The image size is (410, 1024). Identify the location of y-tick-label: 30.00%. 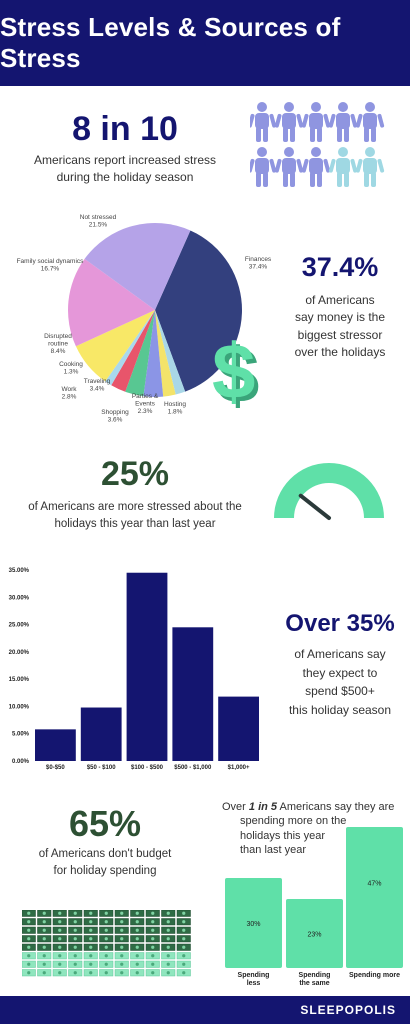
(19, 598).